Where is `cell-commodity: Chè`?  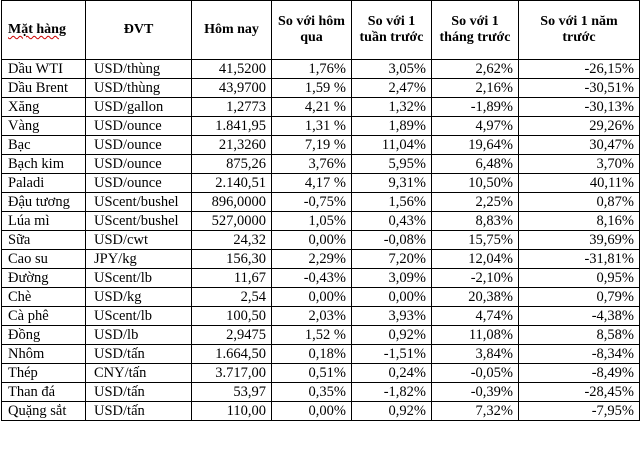
cell-commodity: Chè is located at coordinates (43, 297).